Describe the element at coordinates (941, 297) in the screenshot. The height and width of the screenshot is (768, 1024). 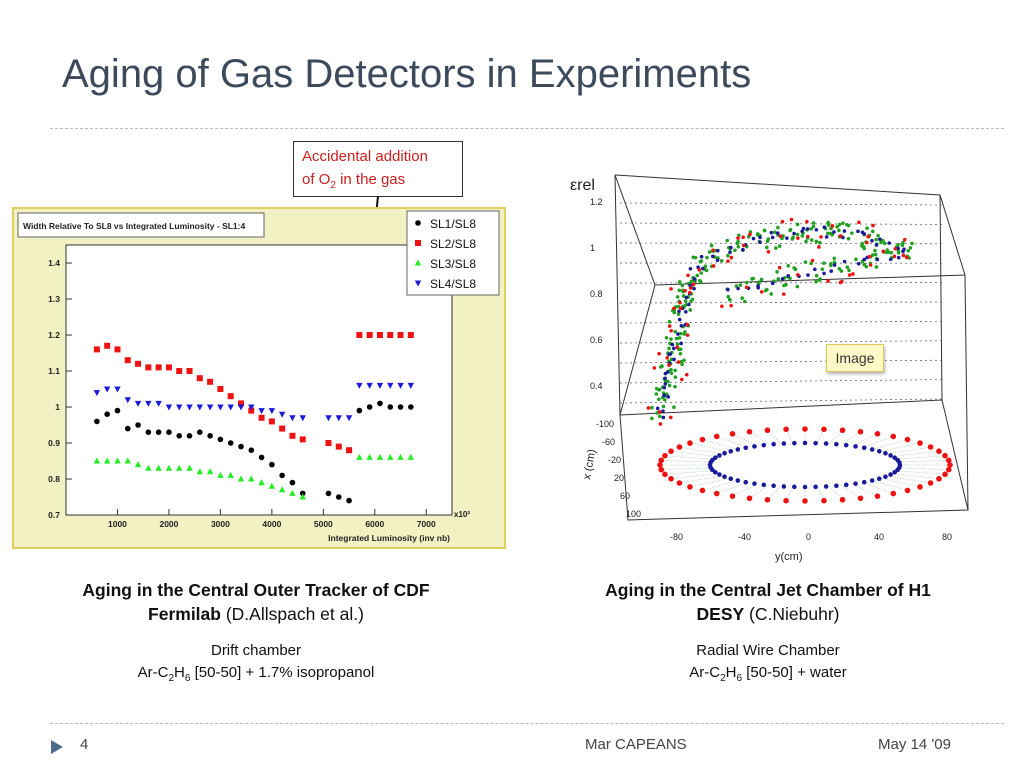
I see `h1-box-edge` at that location.